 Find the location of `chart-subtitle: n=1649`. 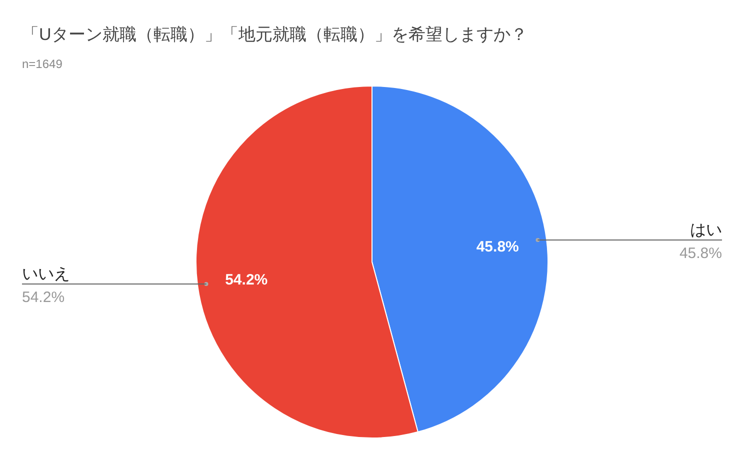

chart-subtitle: n=1649 is located at coordinates (42, 64).